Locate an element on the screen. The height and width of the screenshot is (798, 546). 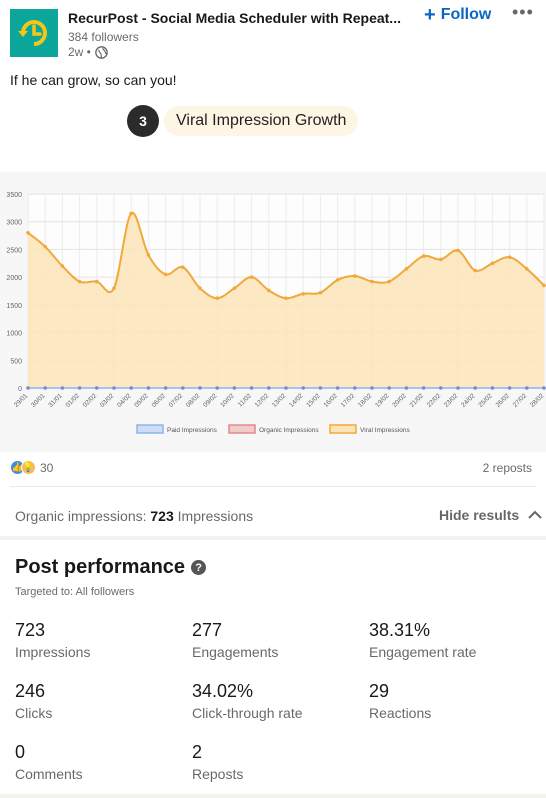
x-tick-label: 15/02 is located at coordinates (313, 400).